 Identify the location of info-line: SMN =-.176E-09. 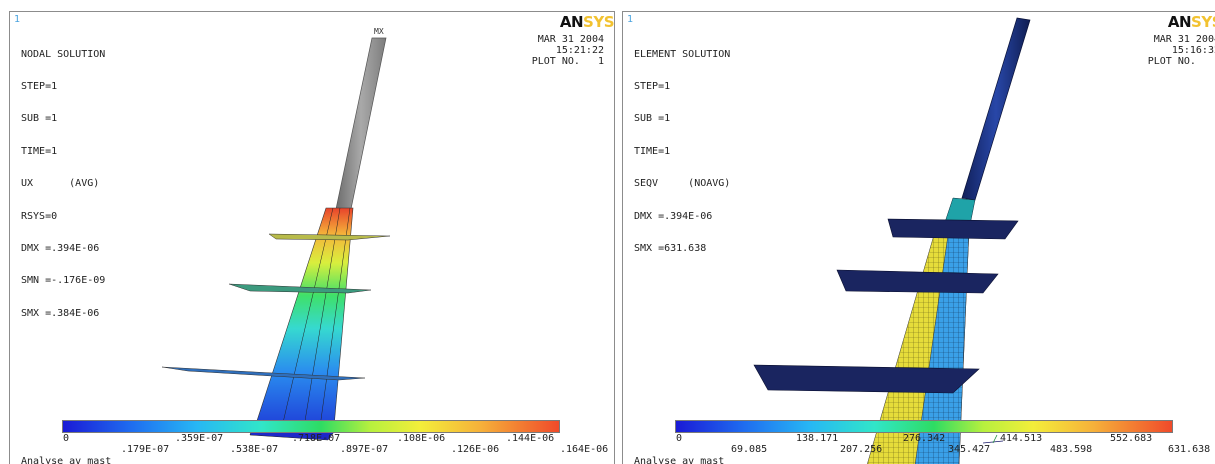
(63, 281).